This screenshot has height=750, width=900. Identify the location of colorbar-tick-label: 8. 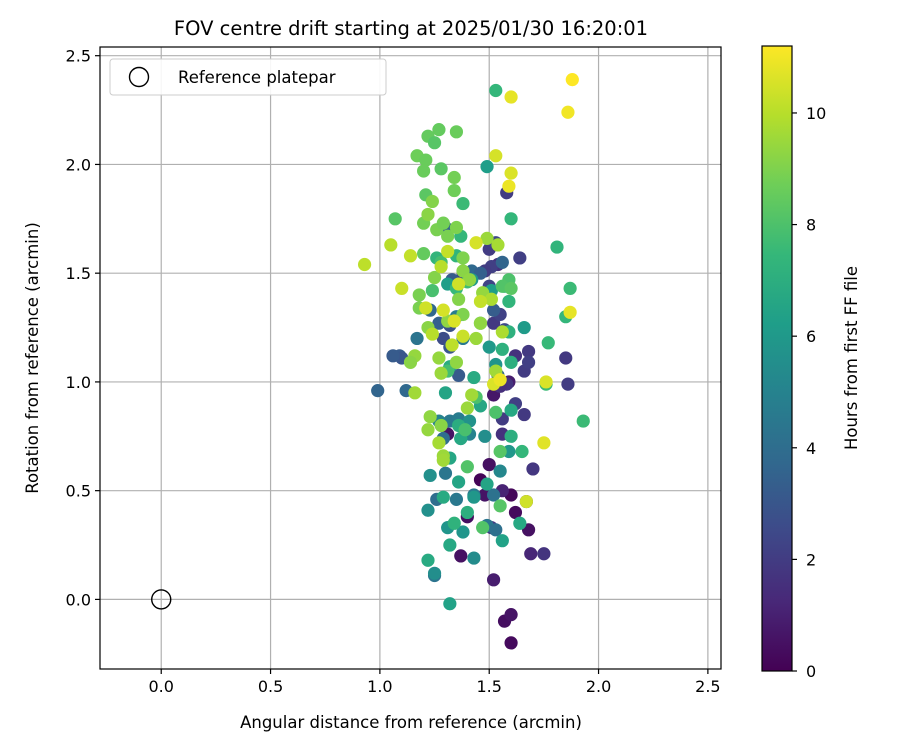
(811, 225).